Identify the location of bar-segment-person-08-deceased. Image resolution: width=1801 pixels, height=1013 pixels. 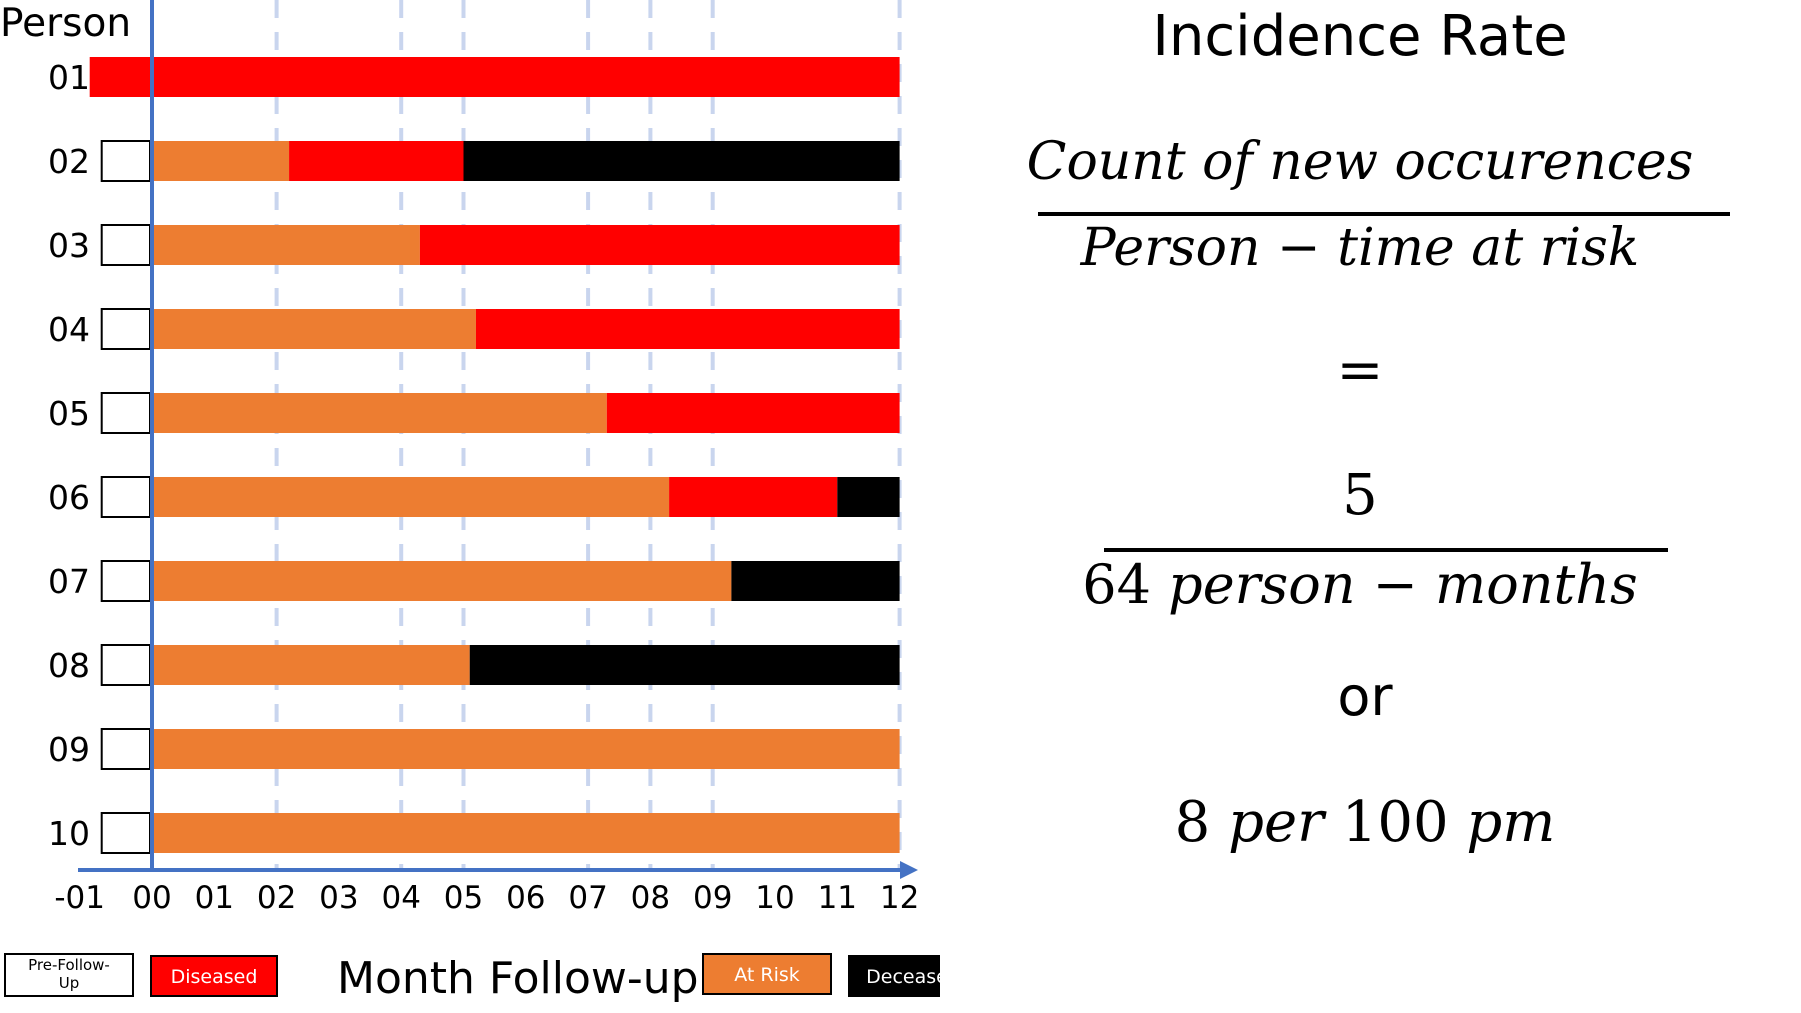
(684, 665).